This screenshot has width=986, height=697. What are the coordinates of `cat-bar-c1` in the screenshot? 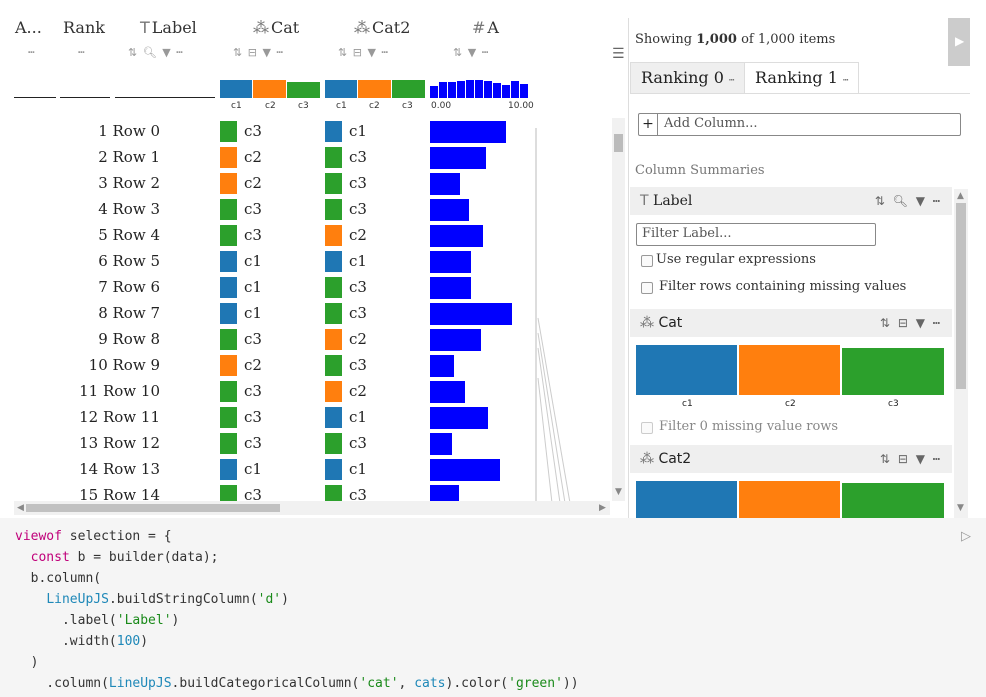 It's located at (686, 370).